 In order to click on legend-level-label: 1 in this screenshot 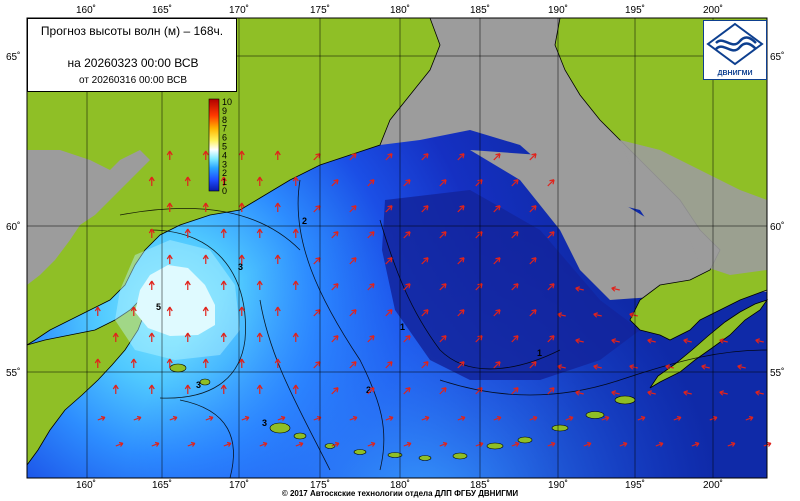, I will do `click(224, 182)`.